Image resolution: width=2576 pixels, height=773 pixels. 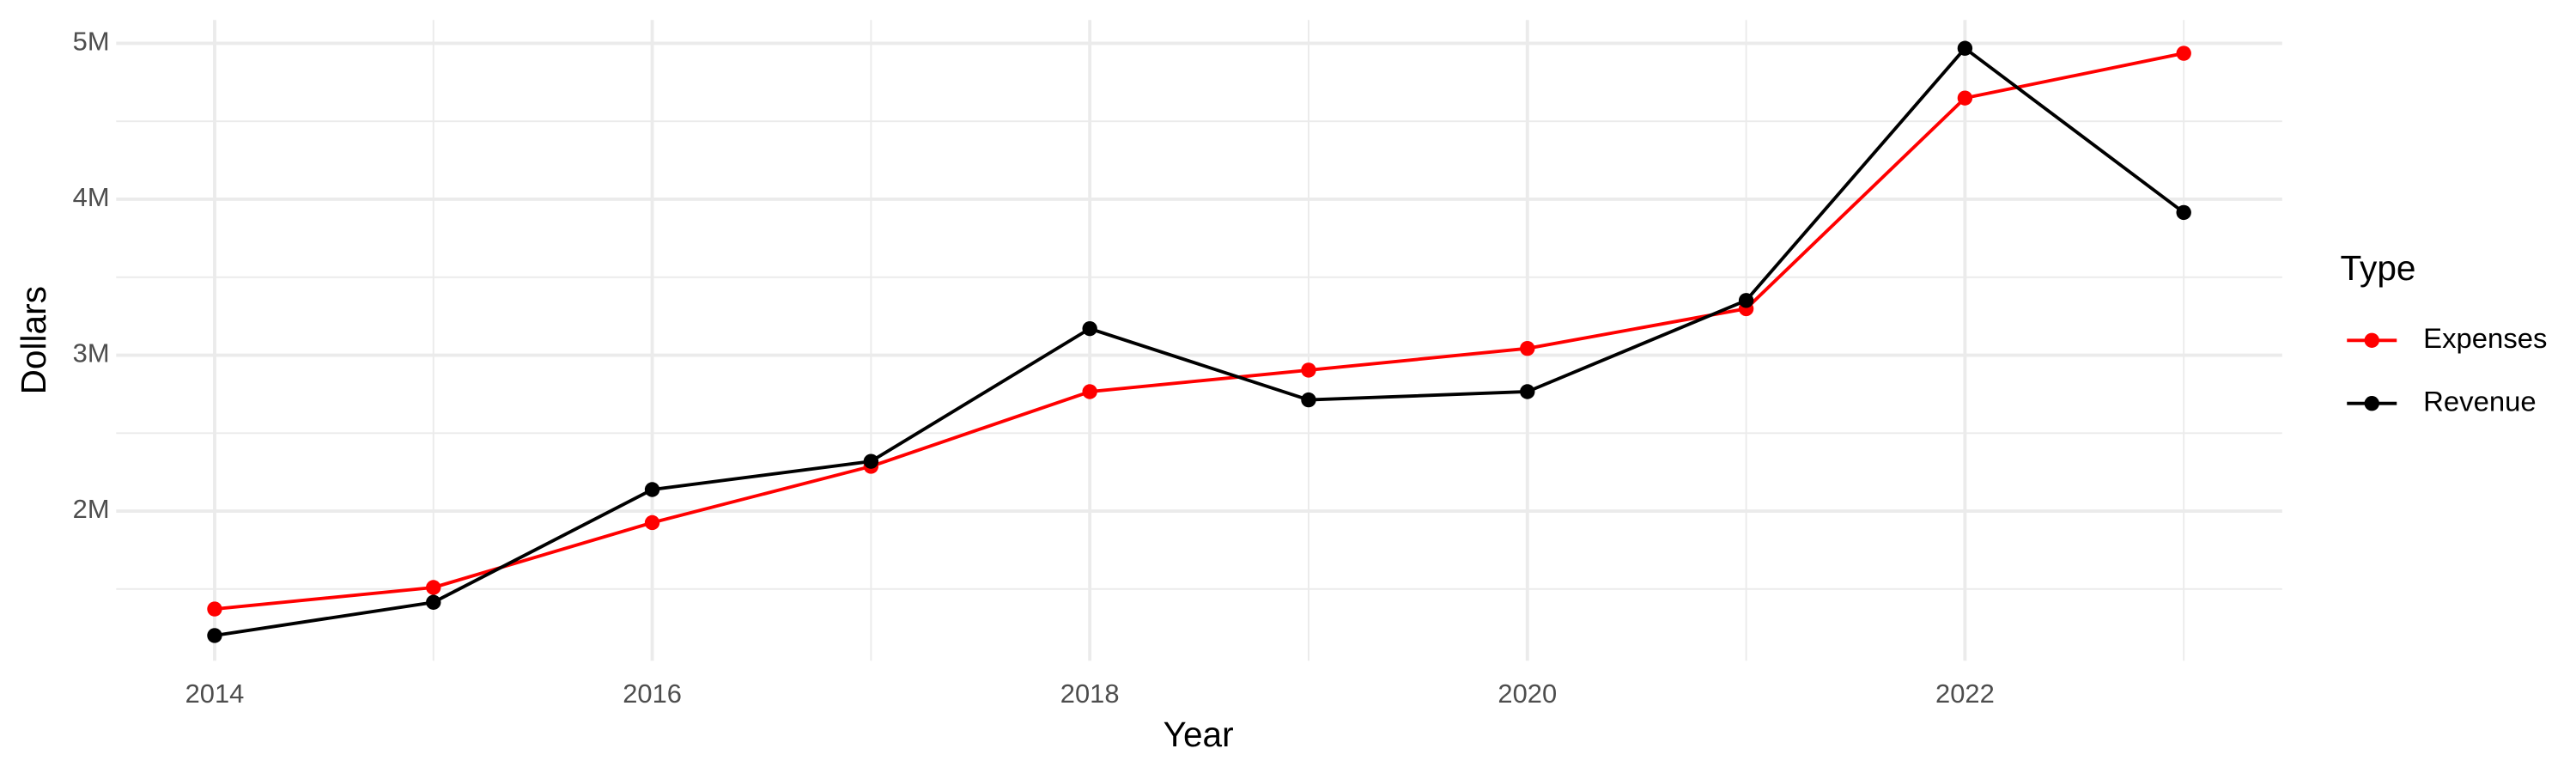 I want to click on y-tick-label: 5M, so click(x=91, y=42).